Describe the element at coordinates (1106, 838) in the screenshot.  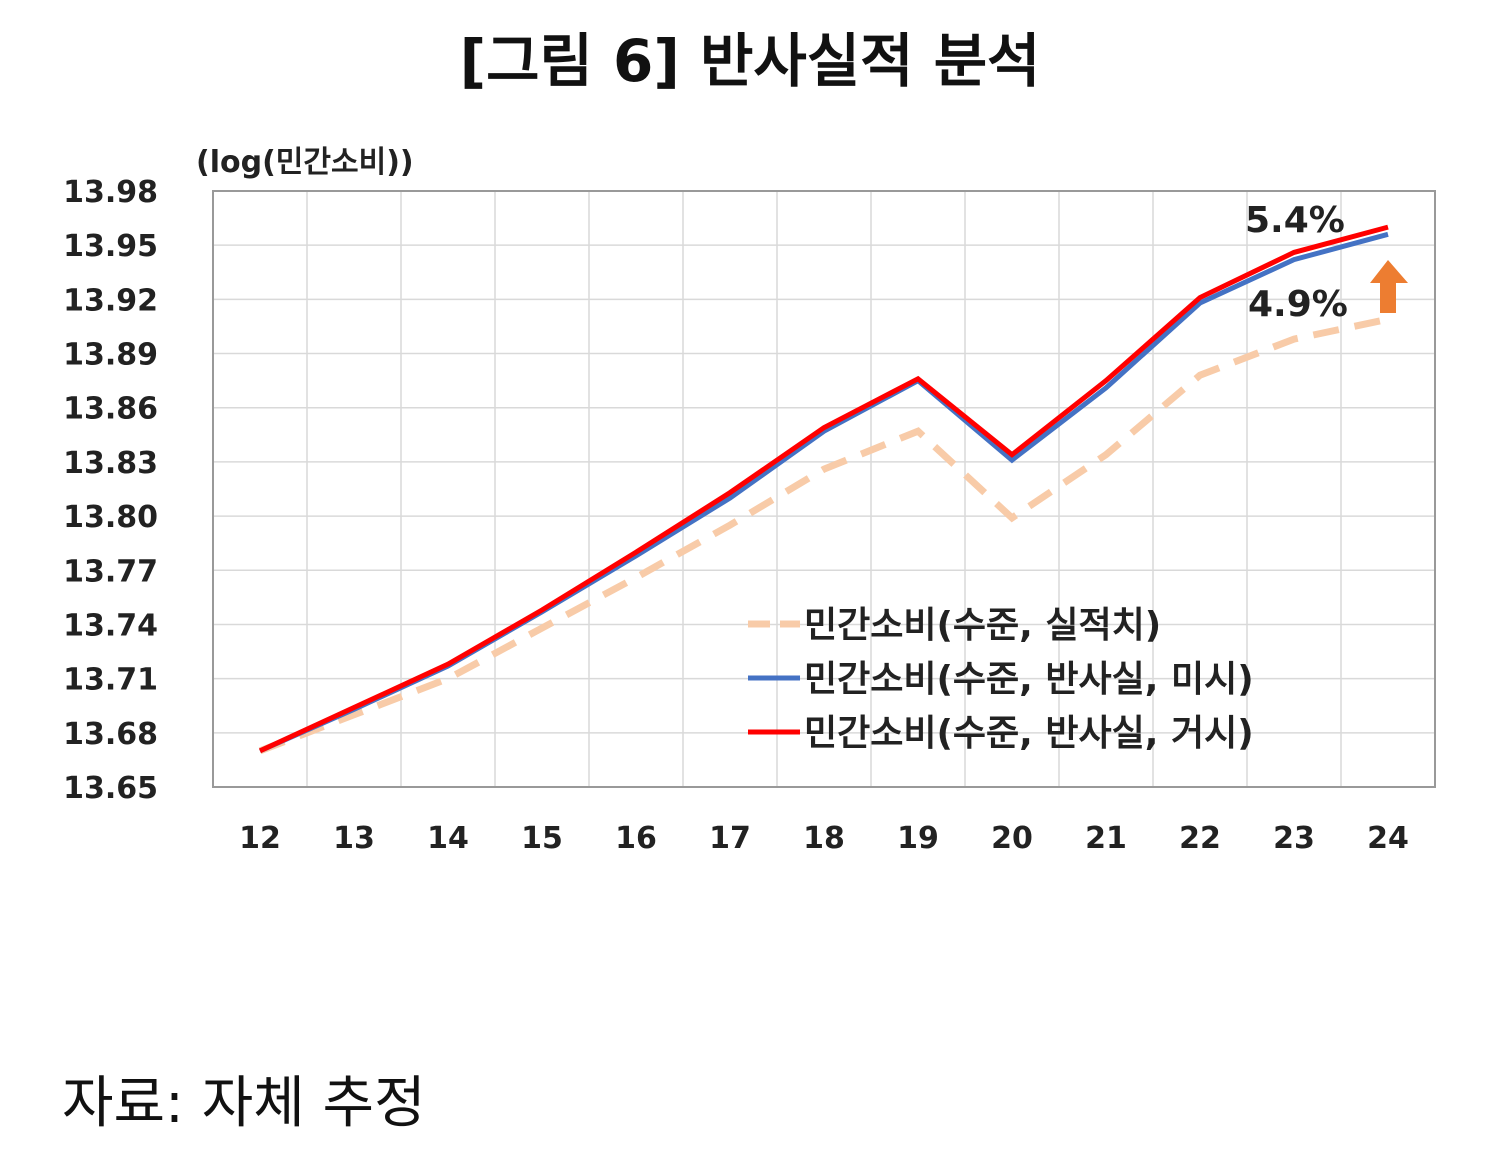
I see `x-tick-label: 21` at that location.